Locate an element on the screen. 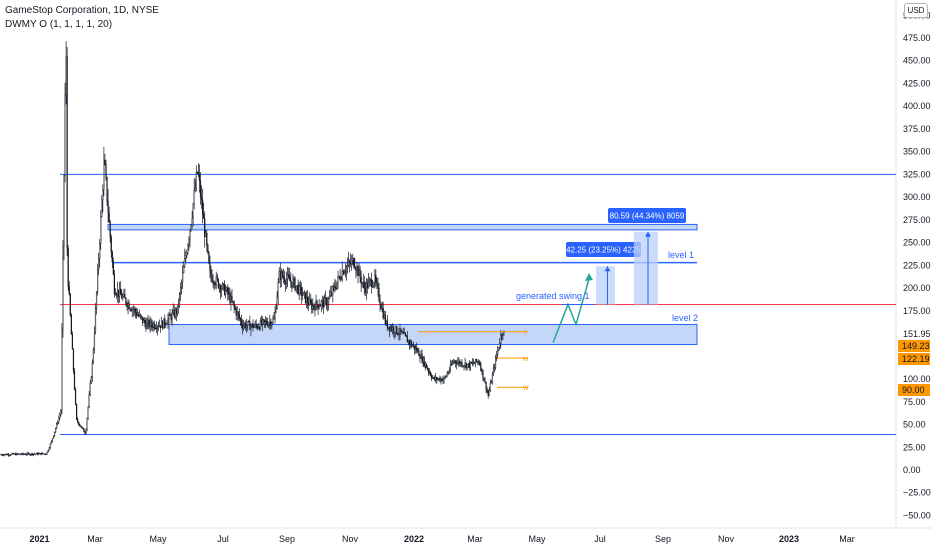 This screenshot has width=932, height=550. price-tag: 122.19 is located at coordinates (914, 359).